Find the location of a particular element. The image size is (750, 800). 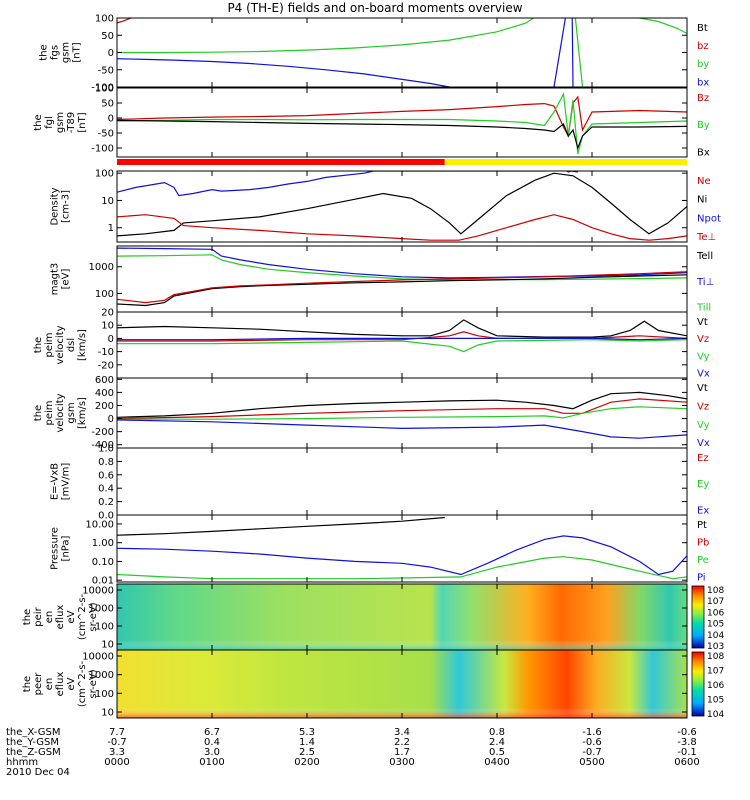

colorbar-tick-peir_spec: 108 is located at coordinates (715, 591).